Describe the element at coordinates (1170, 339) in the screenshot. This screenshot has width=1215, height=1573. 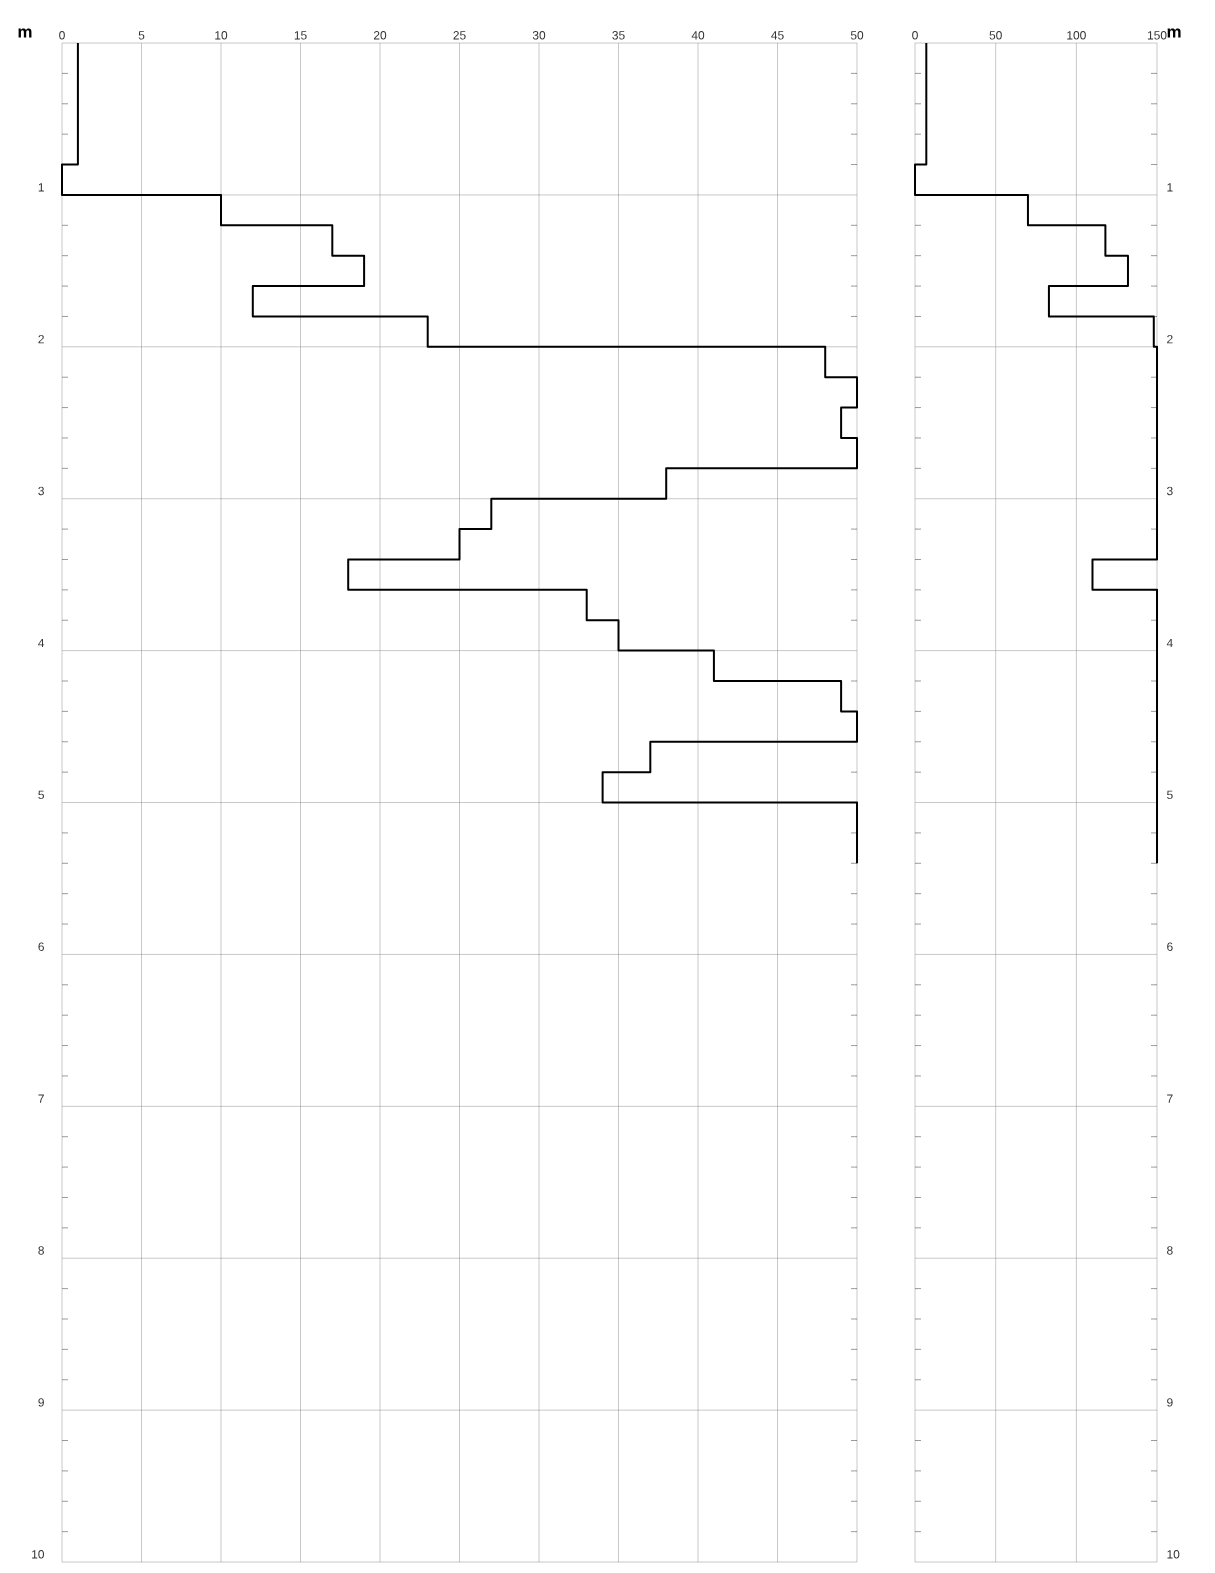
I see `y2-tick-label: 2` at that location.